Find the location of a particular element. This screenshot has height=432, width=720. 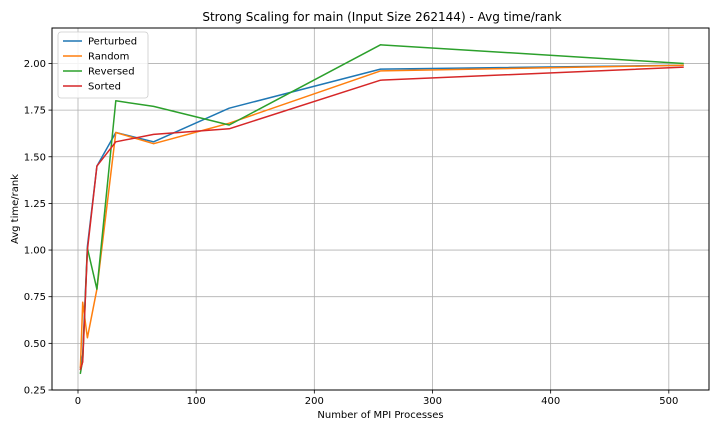

x-tick-label: 300 is located at coordinates (432, 401).